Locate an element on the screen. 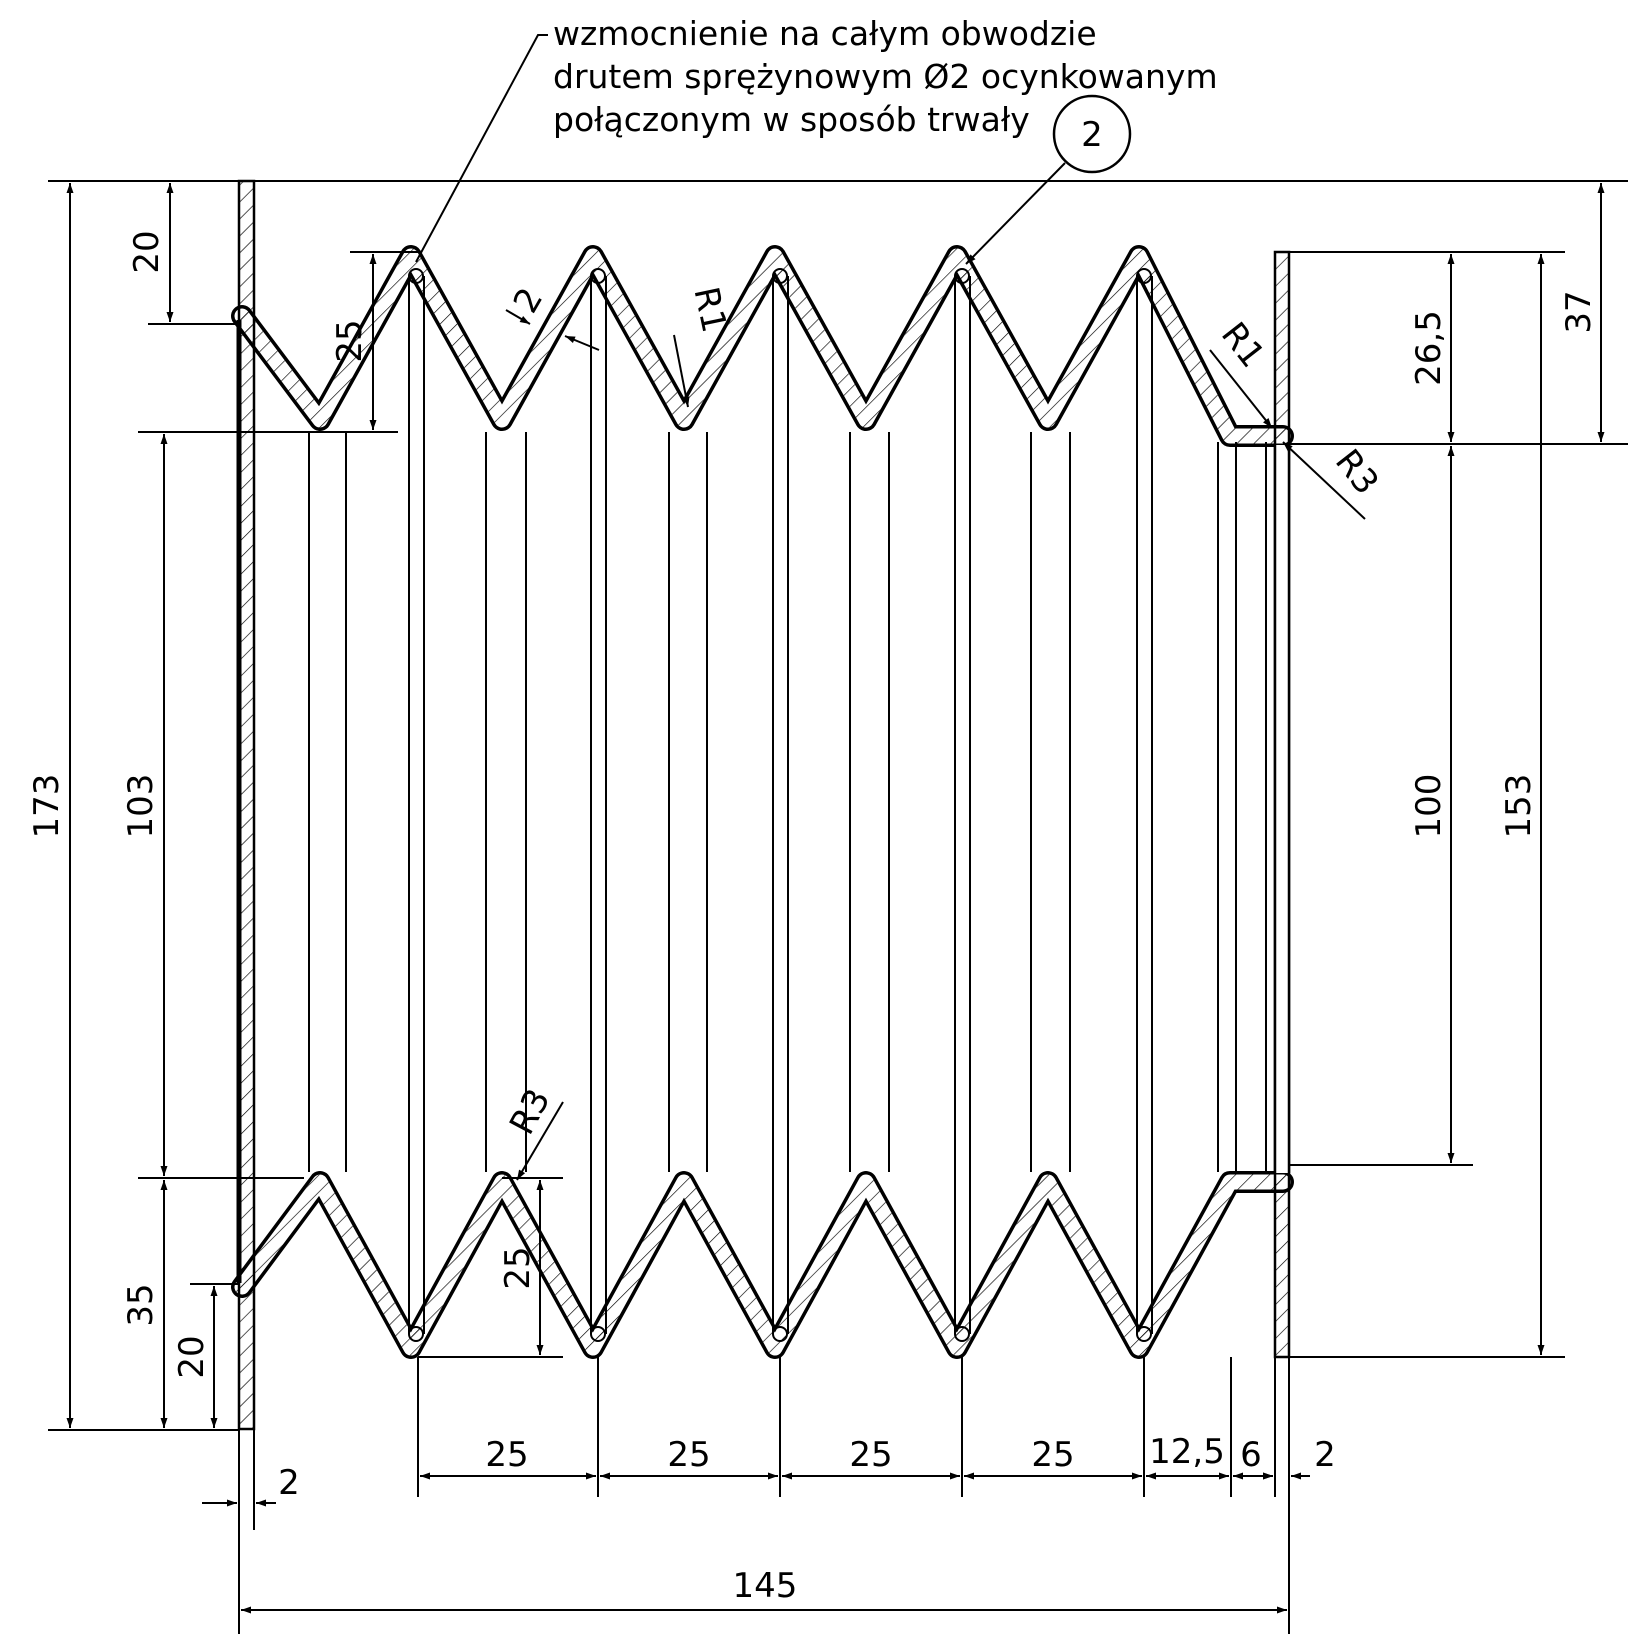 Image resolution: width=1633 pixels, height=1639 pixels. part-balloon-number: 2 is located at coordinates (1092, 135).